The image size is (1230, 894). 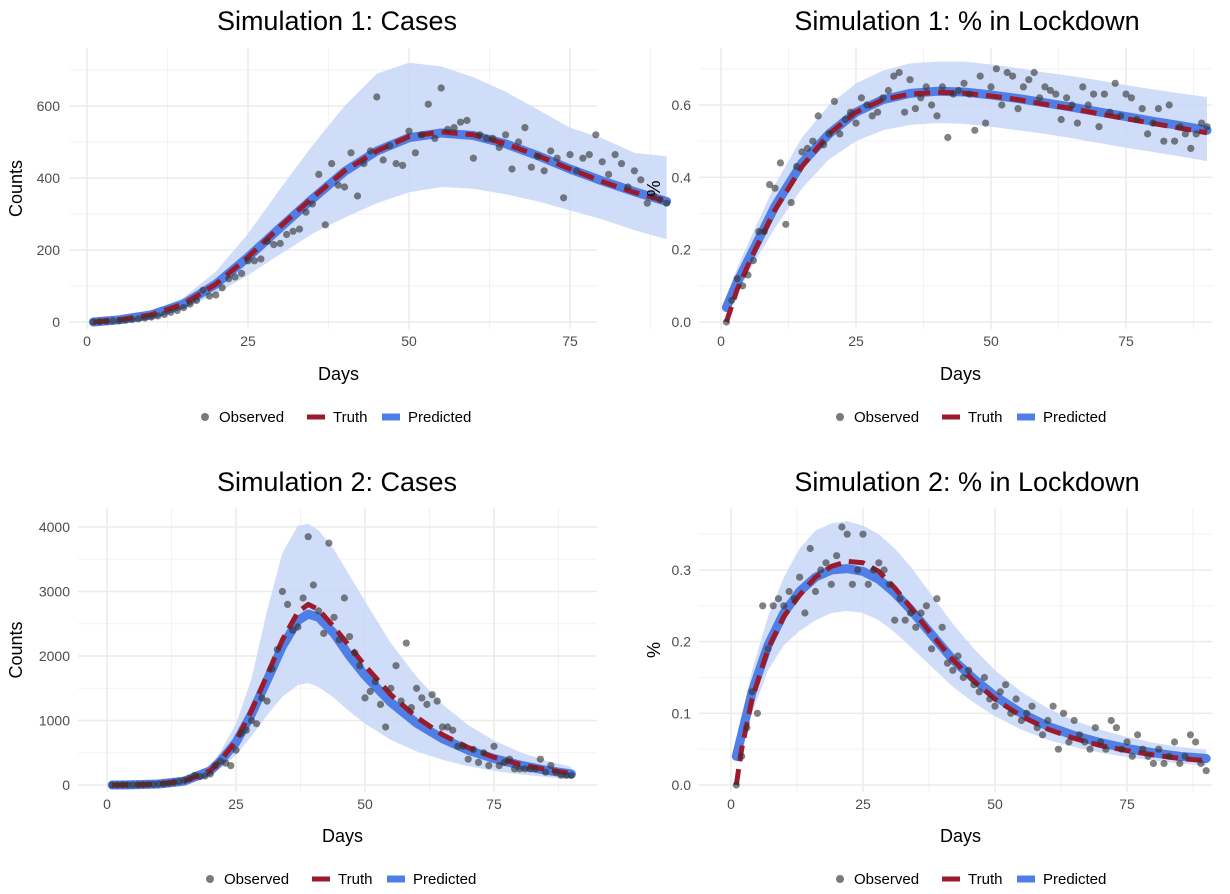 What do you see at coordinates (863, 804) in the screenshot?
I see `x-tick-label: 25` at bounding box center [863, 804].